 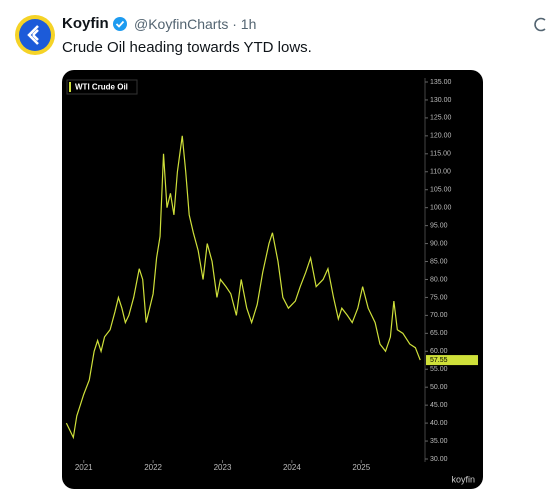 I want to click on x-tick-label: 2023, so click(x=223, y=467).